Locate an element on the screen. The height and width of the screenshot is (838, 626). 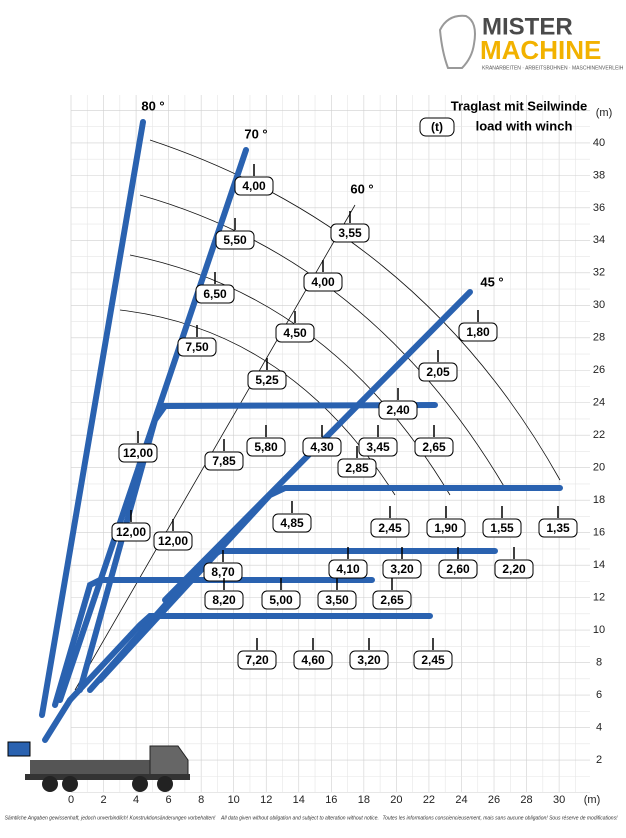
load-label: 8,20 is located at coordinates (224, 600).